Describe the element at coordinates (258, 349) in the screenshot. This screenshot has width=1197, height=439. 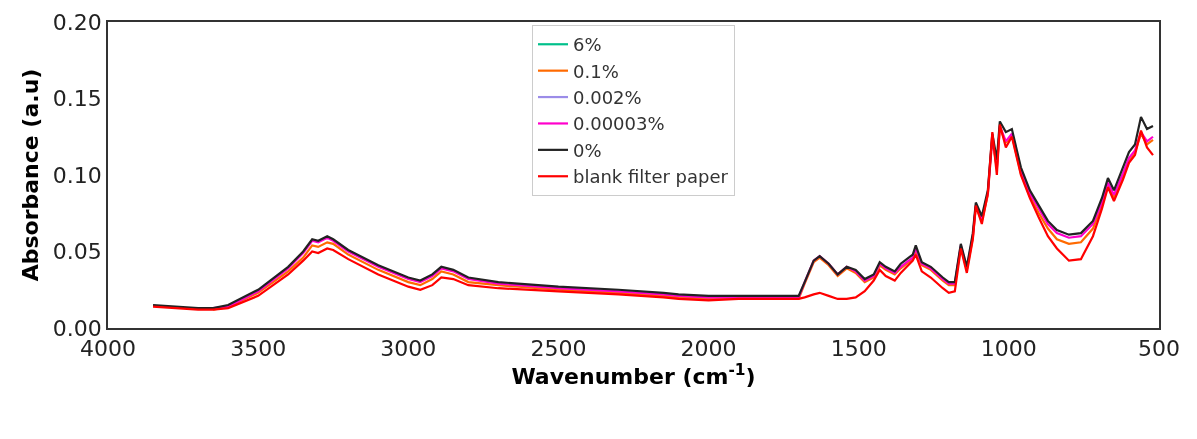
I see `x-tick-label: 3500` at that location.